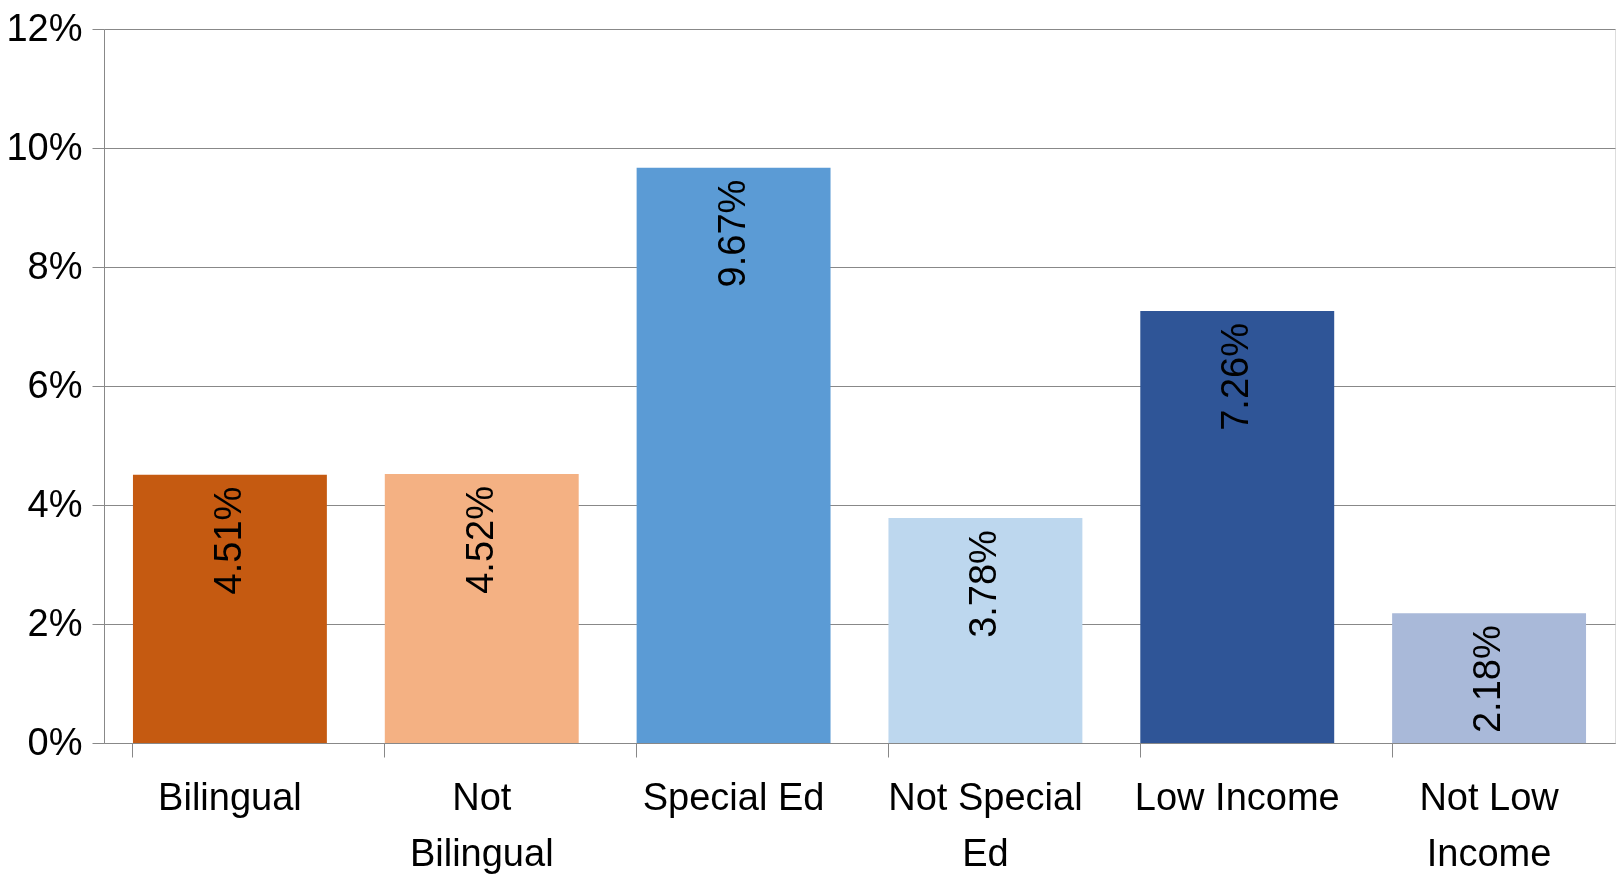 This screenshot has height=875, width=1620. What do you see at coordinates (733, 796) in the screenshot?
I see `x-tick-label: Special Ed` at bounding box center [733, 796].